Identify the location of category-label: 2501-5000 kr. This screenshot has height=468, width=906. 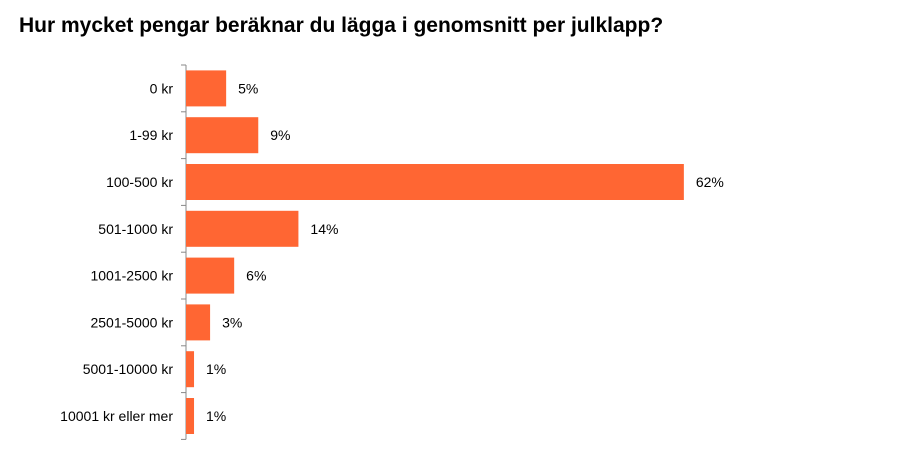
(131, 322).